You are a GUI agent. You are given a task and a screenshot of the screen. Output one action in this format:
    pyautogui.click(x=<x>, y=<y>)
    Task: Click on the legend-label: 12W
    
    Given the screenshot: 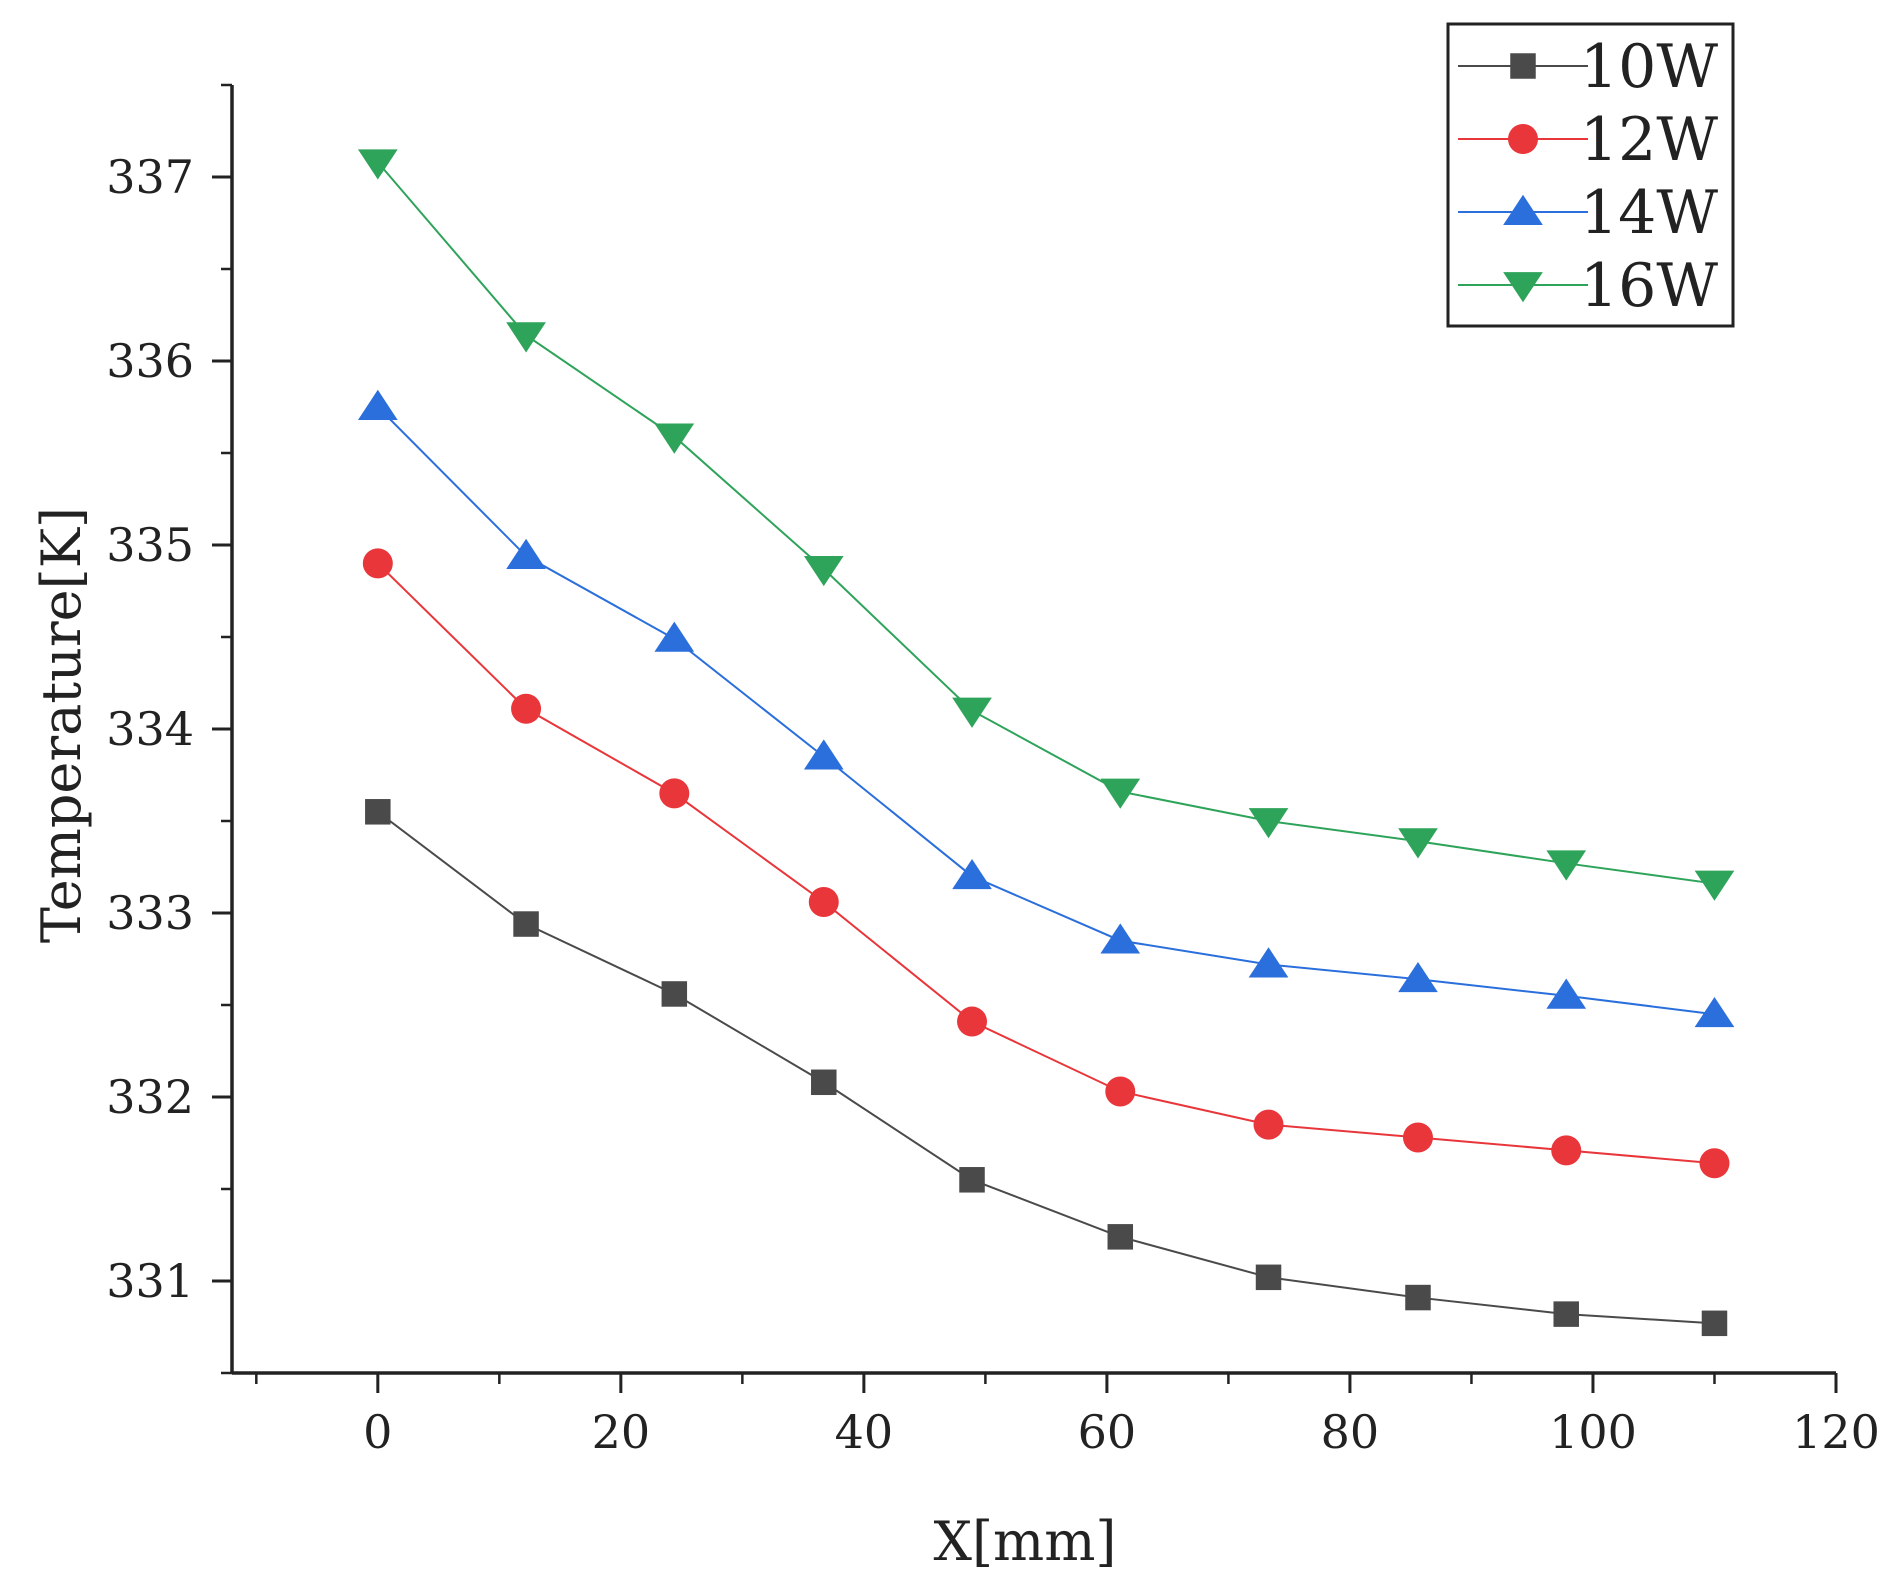 What is the action you would take?
    pyautogui.click(x=1649, y=140)
    